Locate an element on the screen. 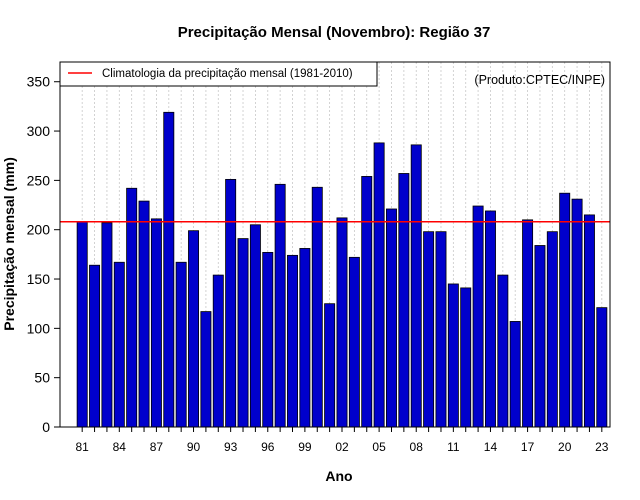  x-tick-label: 87 is located at coordinates (157, 447).